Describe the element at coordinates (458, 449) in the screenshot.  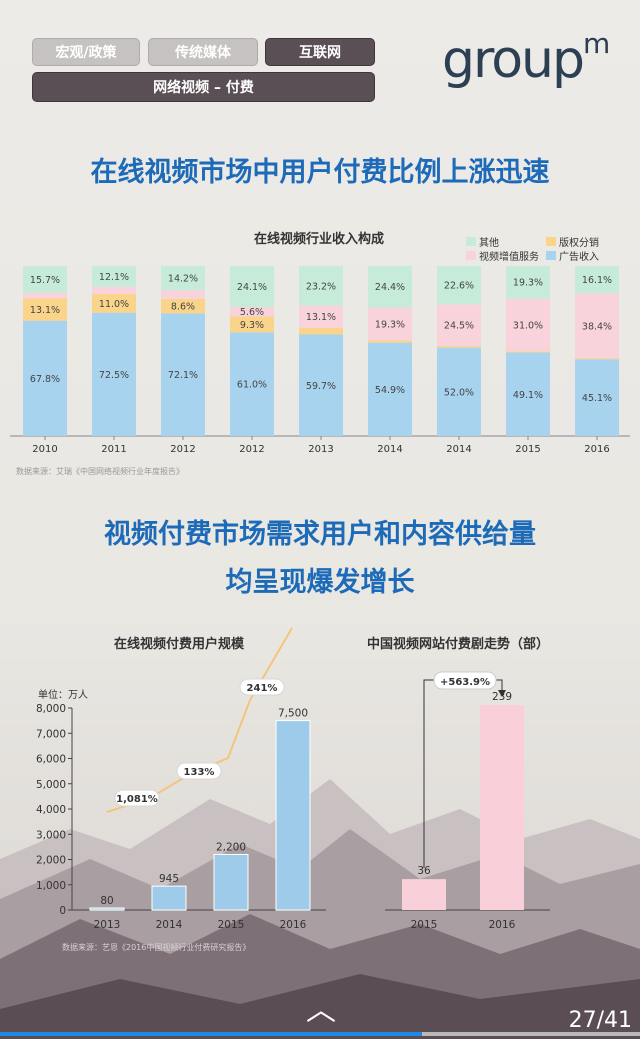
I see `chart1-xtick-6: 2014` at that location.